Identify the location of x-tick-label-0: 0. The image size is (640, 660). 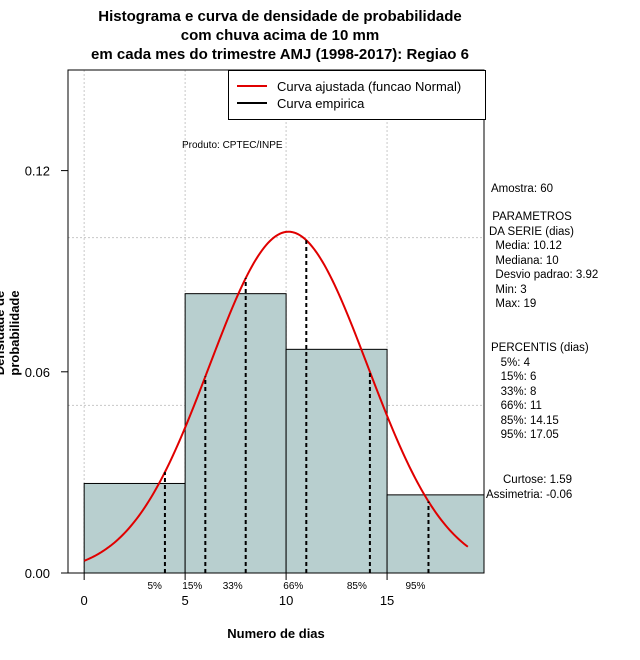
(84, 600).